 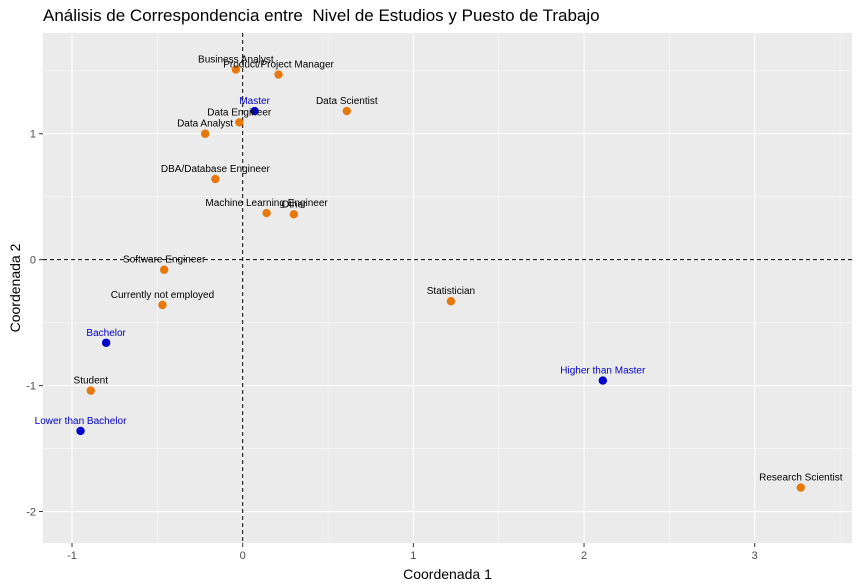 What do you see at coordinates (236, 60) in the screenshot?
I see `data-point-label: Business Analyst` at bounding box center [236, 60].